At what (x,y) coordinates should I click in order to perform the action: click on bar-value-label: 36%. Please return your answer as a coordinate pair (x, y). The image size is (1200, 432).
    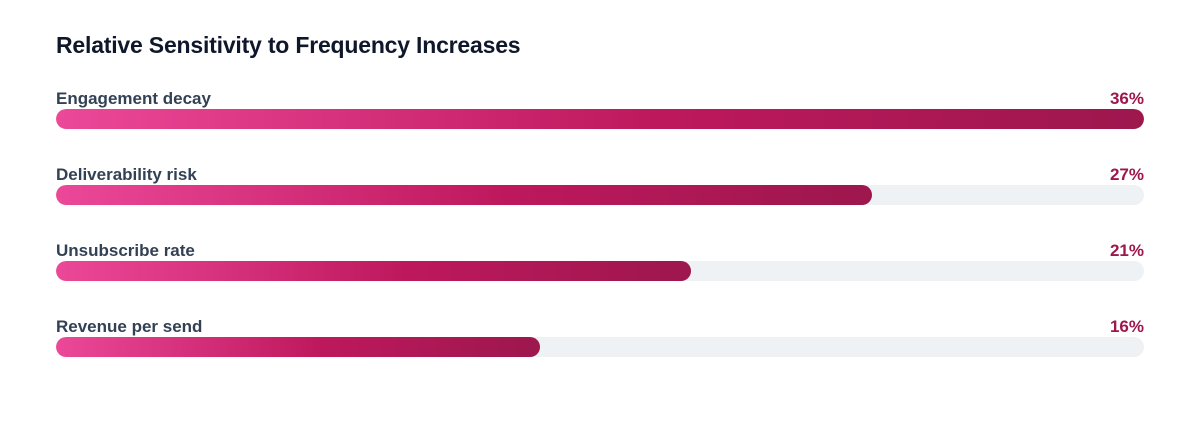
    Looking at the image, I should click on (1126, 98).